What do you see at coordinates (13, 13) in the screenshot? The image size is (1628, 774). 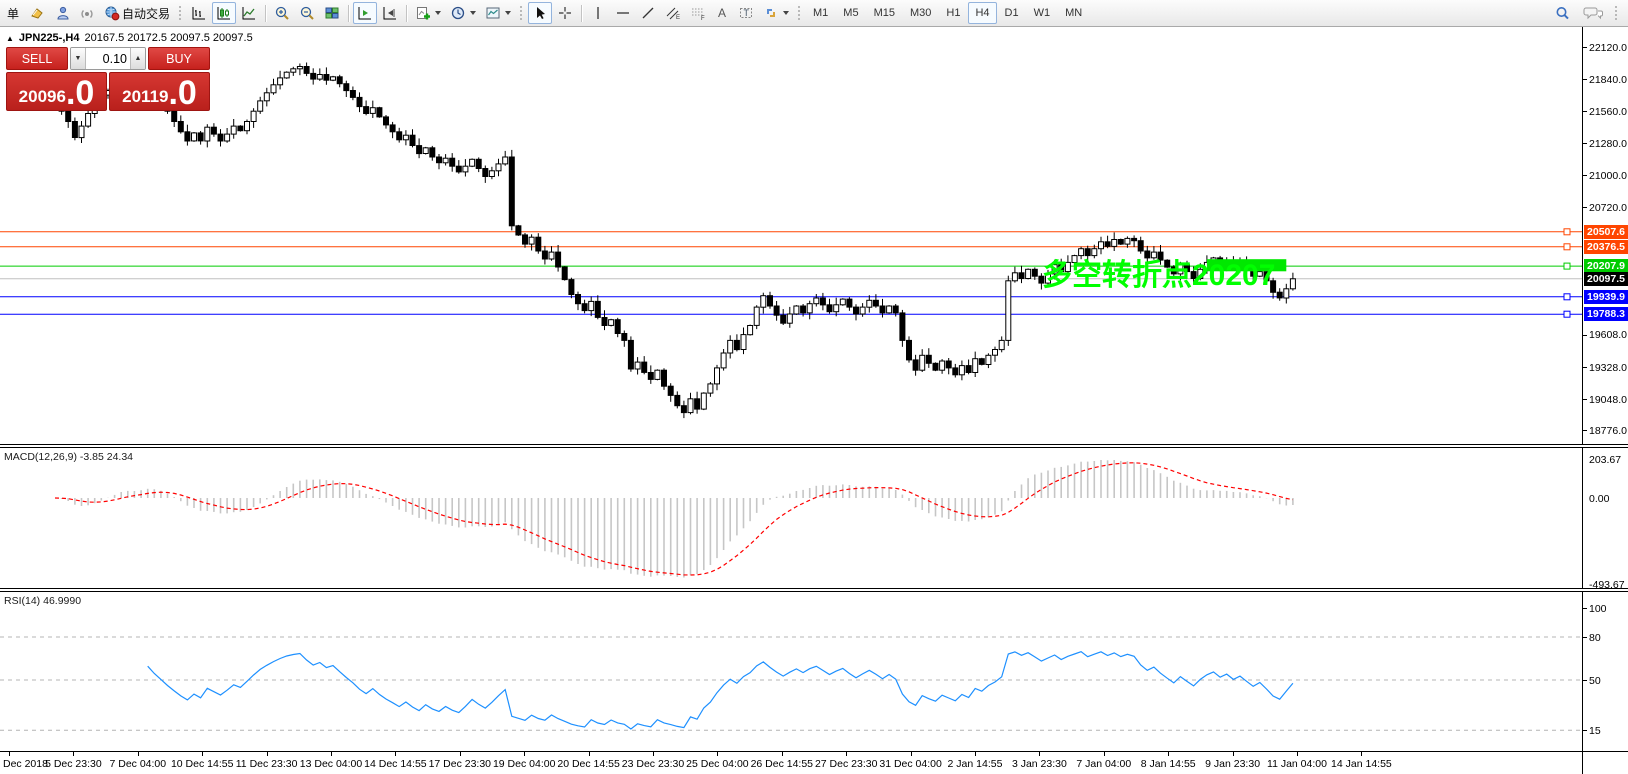 I see `new-order-button-partial: 单` at bounding box center [13, 13].